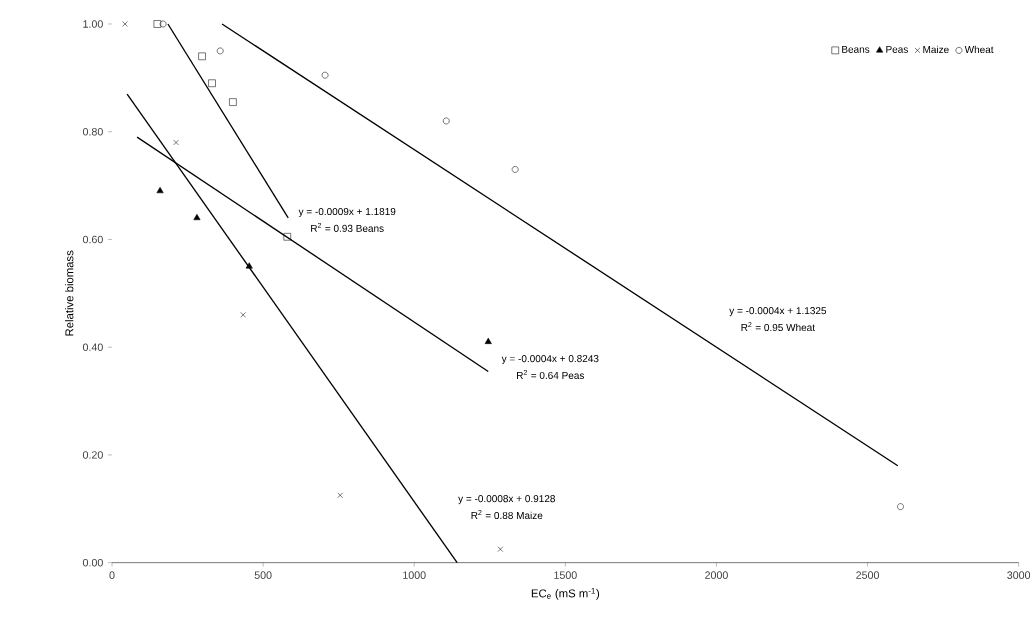 The height and width of the screenshot is (632, 1032). I want to click on legend-label: Wheat, so click(979, 49).